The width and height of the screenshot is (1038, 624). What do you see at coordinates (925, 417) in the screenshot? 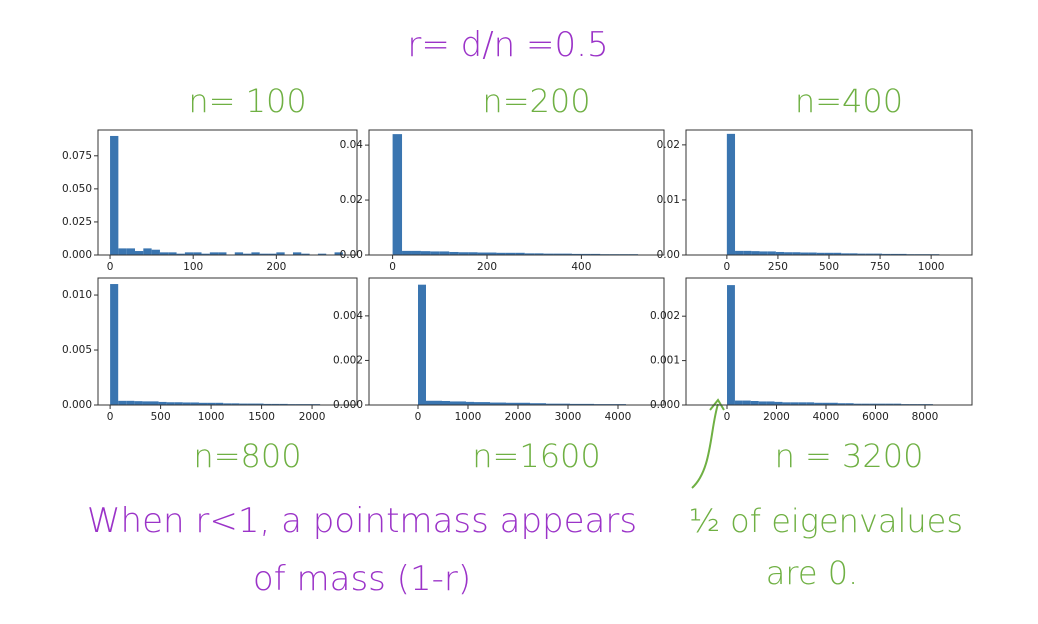
I see `x-tick-label: 8000` at bounding box center [925, 417].